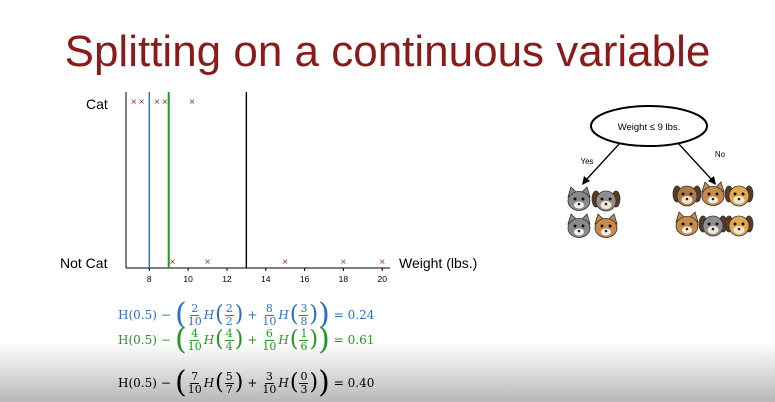  What do you see at coordinates (229, 376) in the screenshot?
I see `fraction-numerator: 5` at bounding box center [229, 376].